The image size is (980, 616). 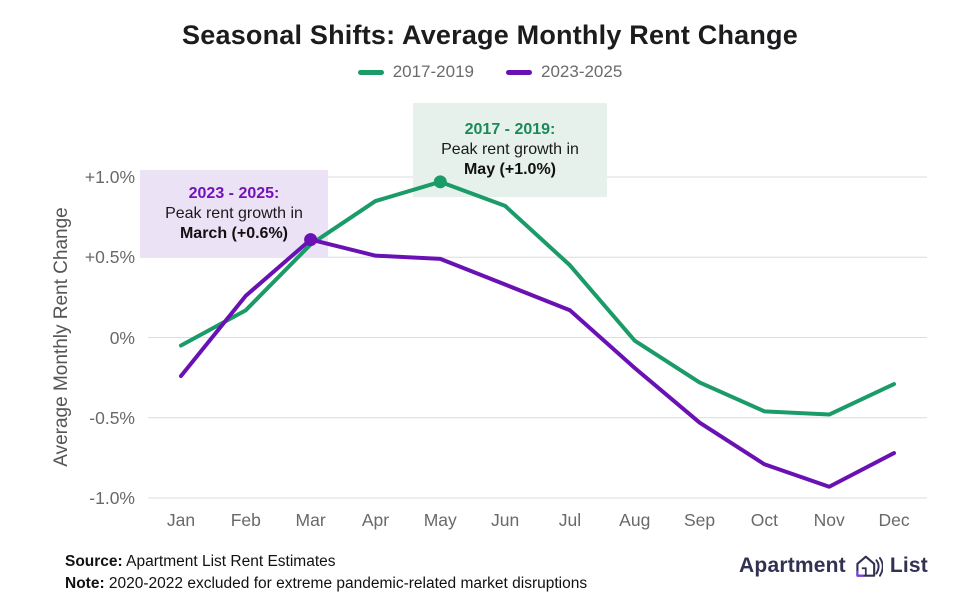 What do you see at coordinates (570, 520) in the screenshot?
I see `x-tick-label-Jul: Jul` at bounding box center [570, 520].